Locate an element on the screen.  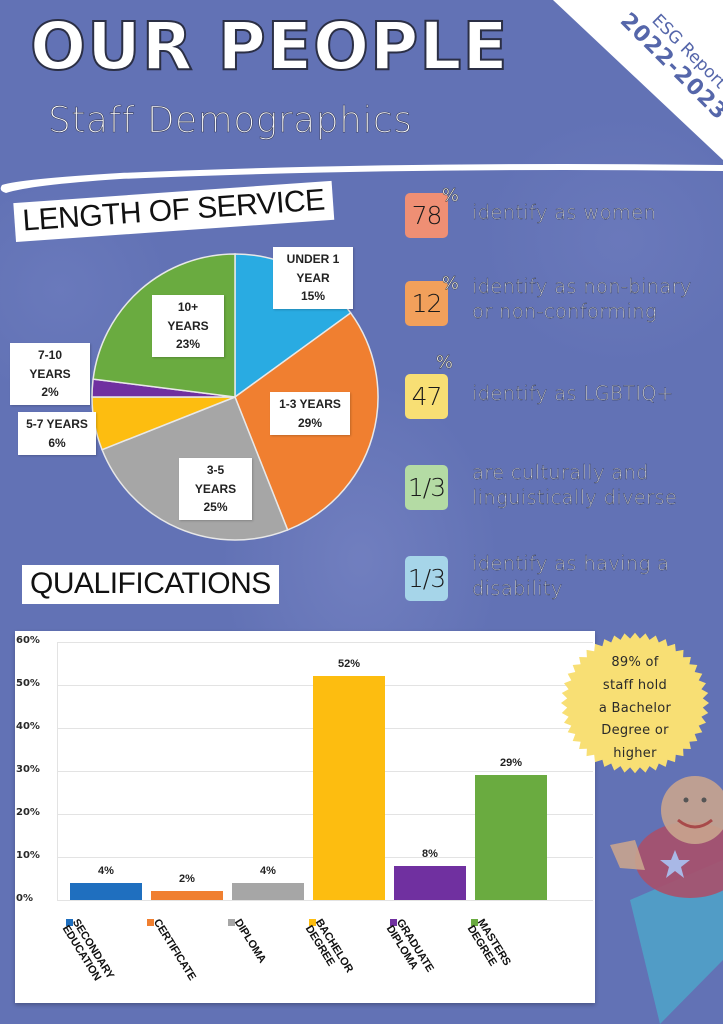
corner-banner is located at coordinates (638, 80).